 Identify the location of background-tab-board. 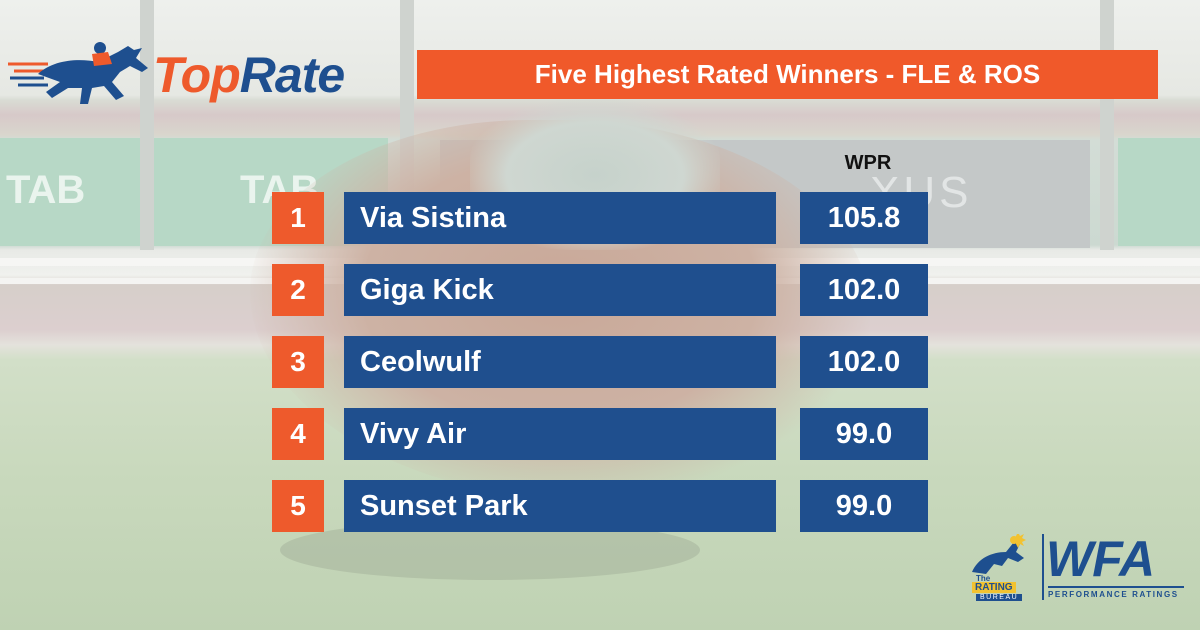
(1159, 192).